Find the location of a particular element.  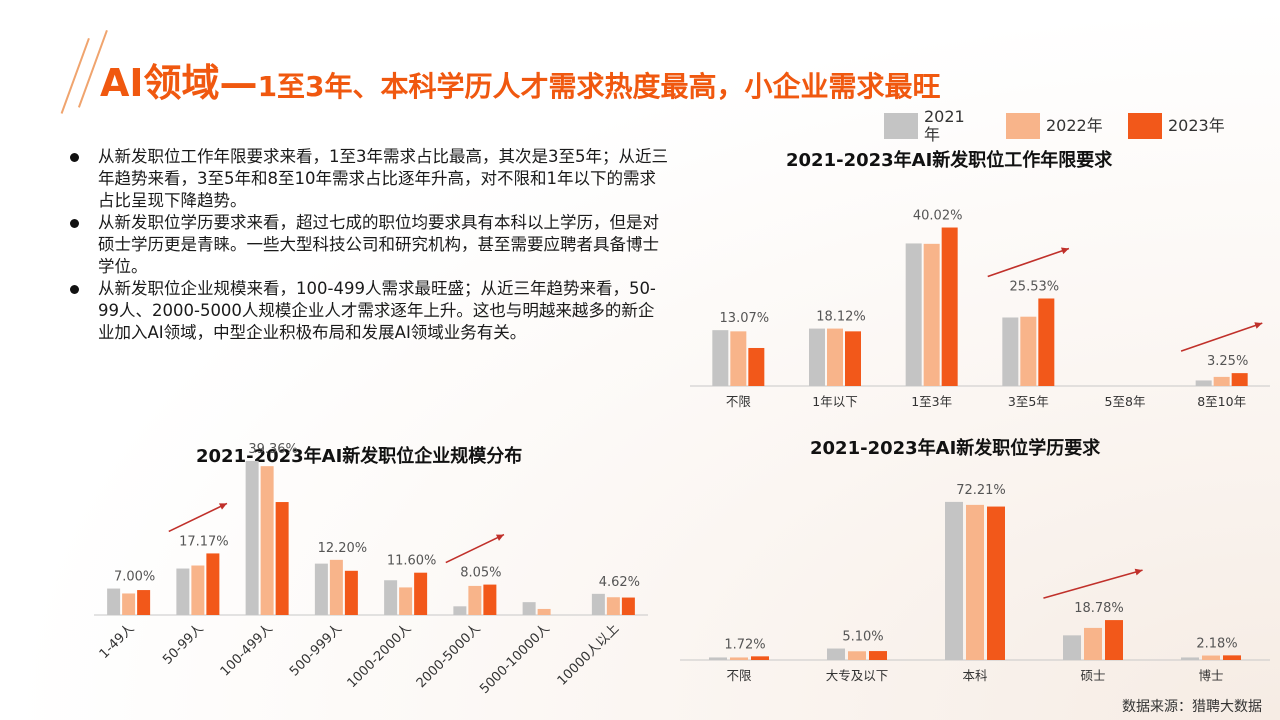

bar-2021年-硕士 is located at coordinates (1072, 647).